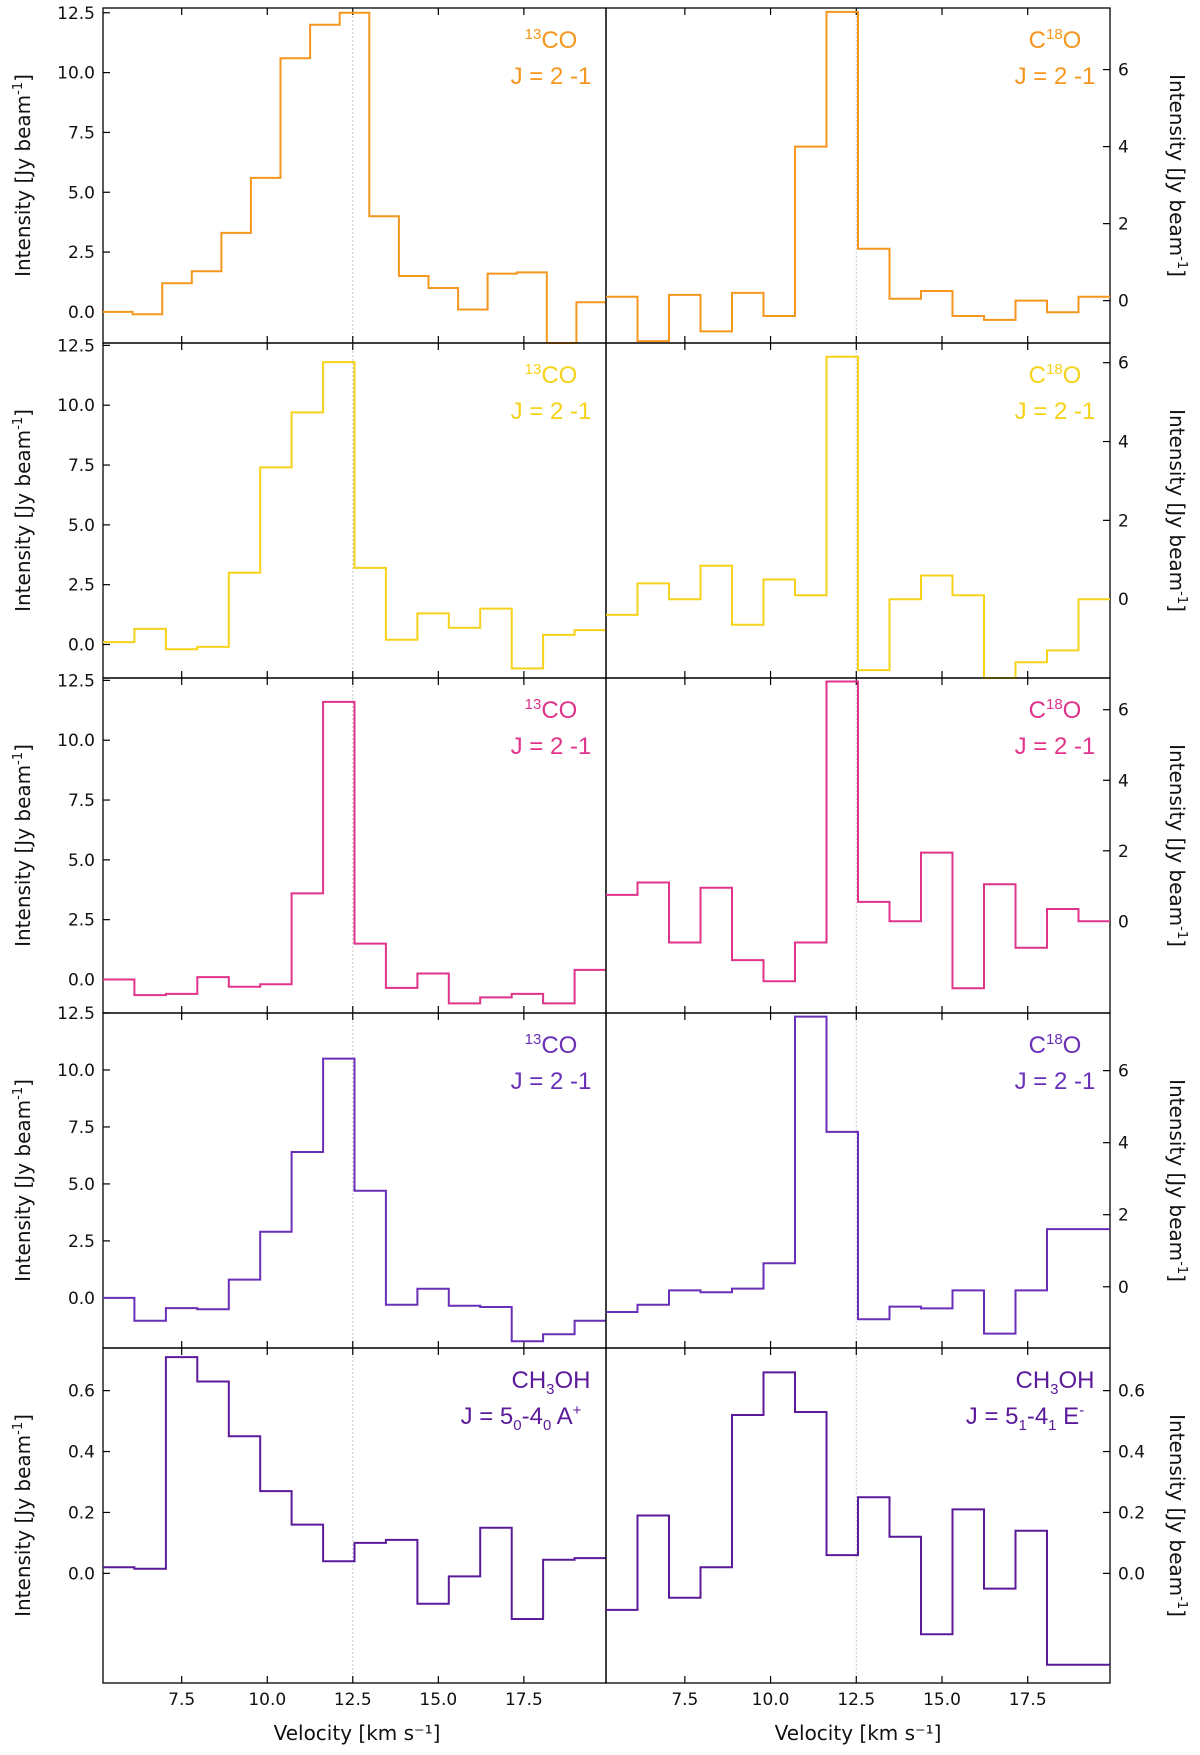 The width and height of the screenshot is (1200, 1755). I want to click on transition-sup: +, so click(577, 1410).